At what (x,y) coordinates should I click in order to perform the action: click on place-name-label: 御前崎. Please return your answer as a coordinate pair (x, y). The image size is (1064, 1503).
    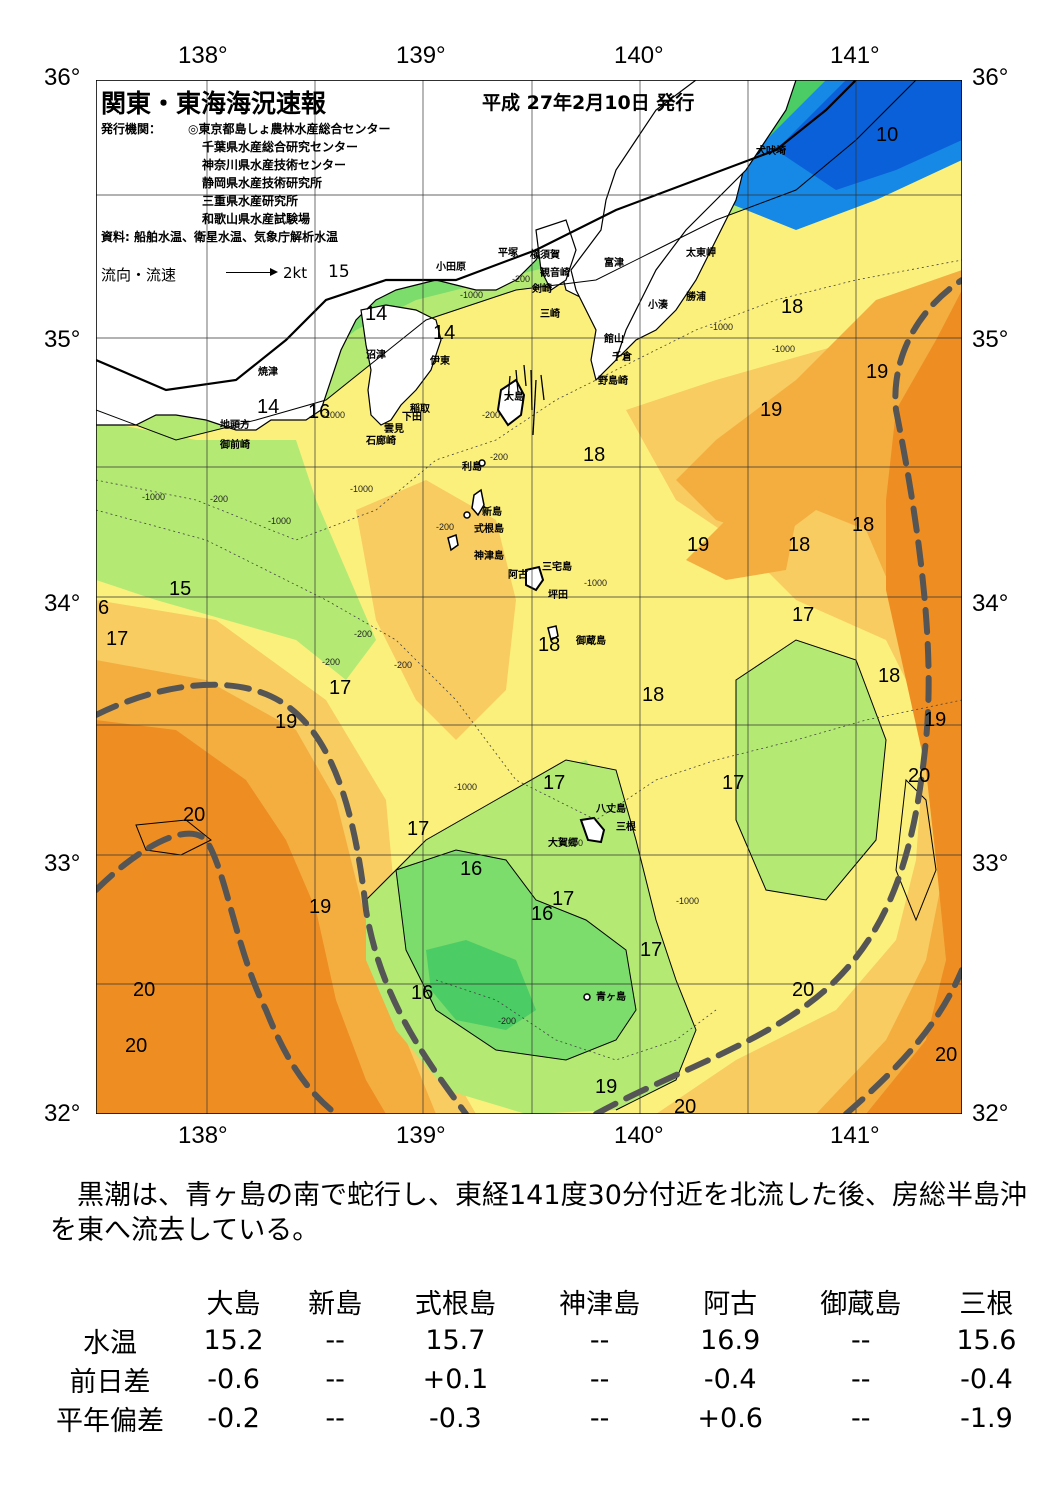
    Looking at the image, I should click on (235, 445).